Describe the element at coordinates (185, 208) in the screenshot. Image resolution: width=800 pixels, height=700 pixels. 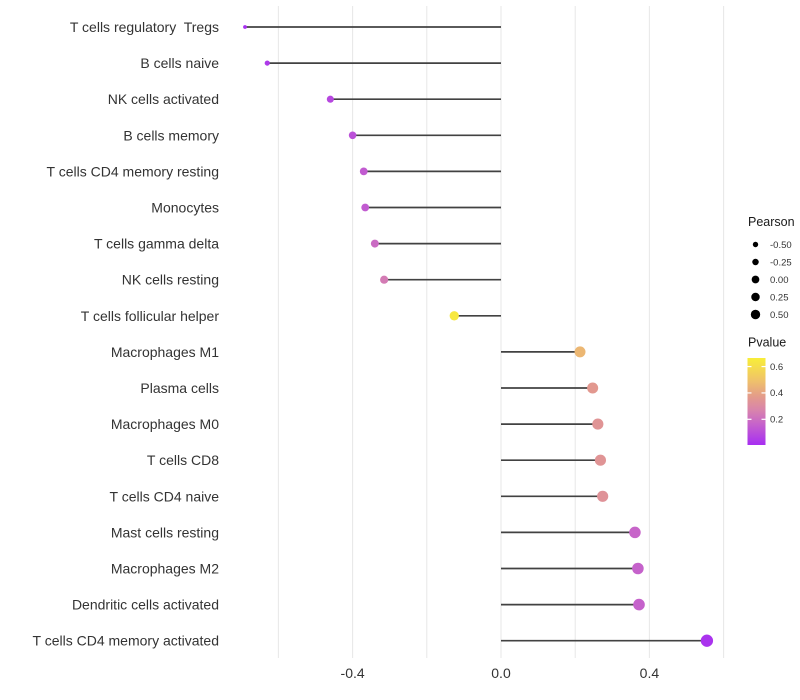
I see `y-axis-label: Monocytes` at that location.